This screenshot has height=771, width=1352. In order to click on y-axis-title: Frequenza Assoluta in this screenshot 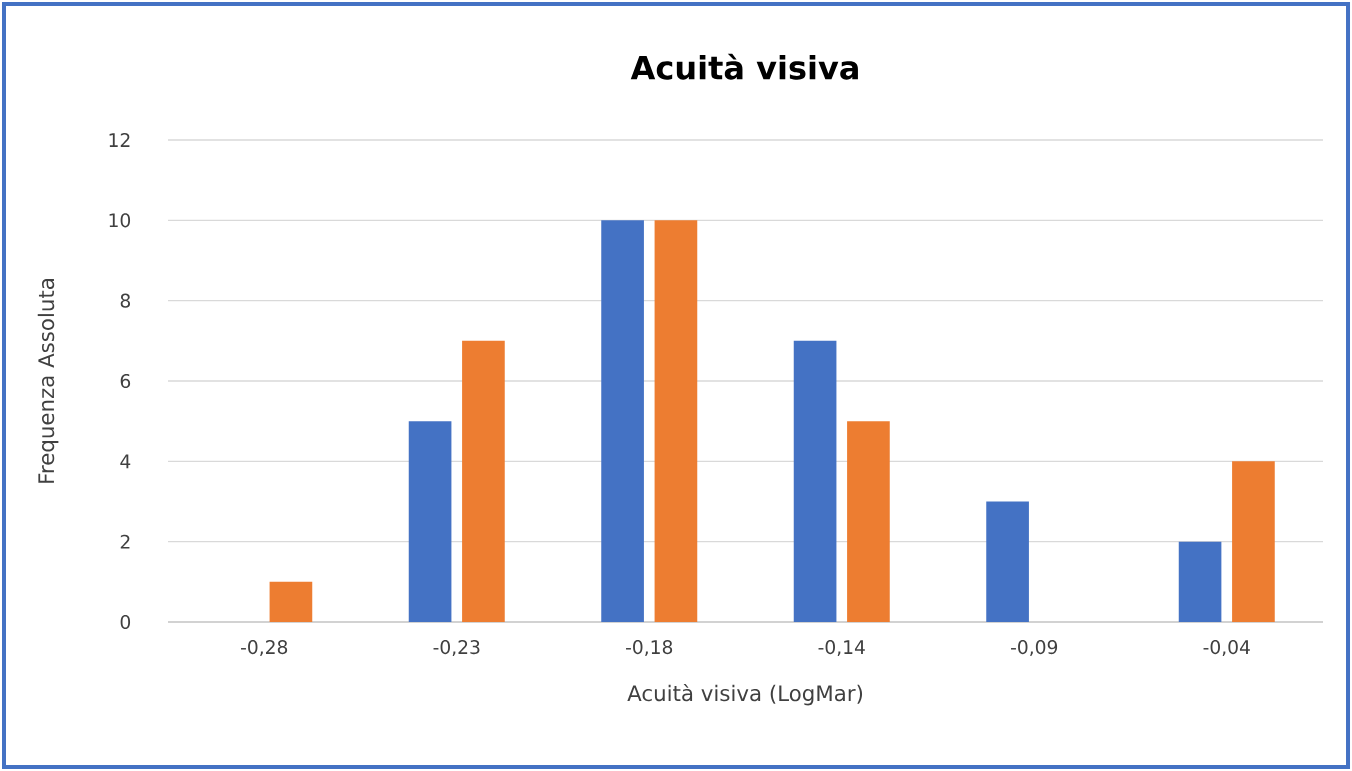, I will do `click(48, 381)`.